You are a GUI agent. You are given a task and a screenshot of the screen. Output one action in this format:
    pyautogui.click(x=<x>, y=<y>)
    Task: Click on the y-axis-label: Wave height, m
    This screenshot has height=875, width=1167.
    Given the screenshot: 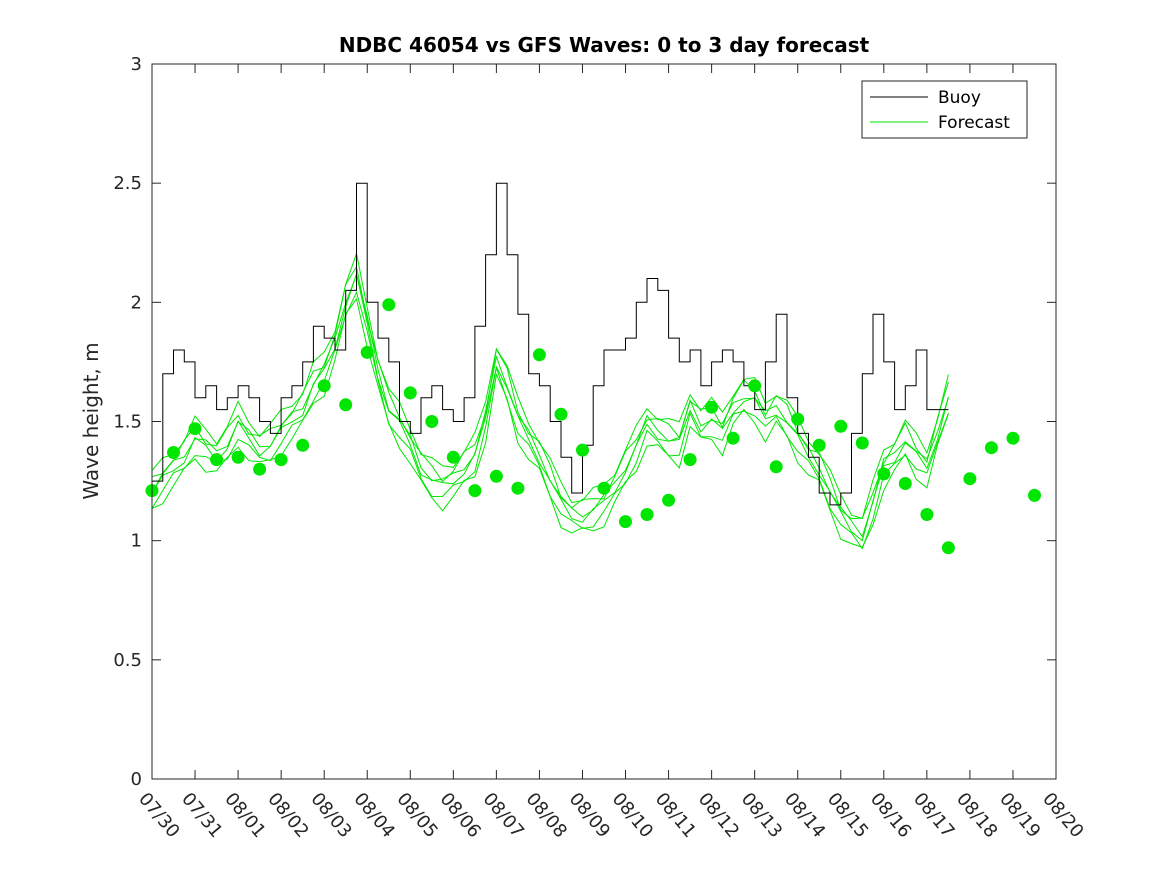 What is the action you would take?
    pyautogui.click(x=91, y=420)
    